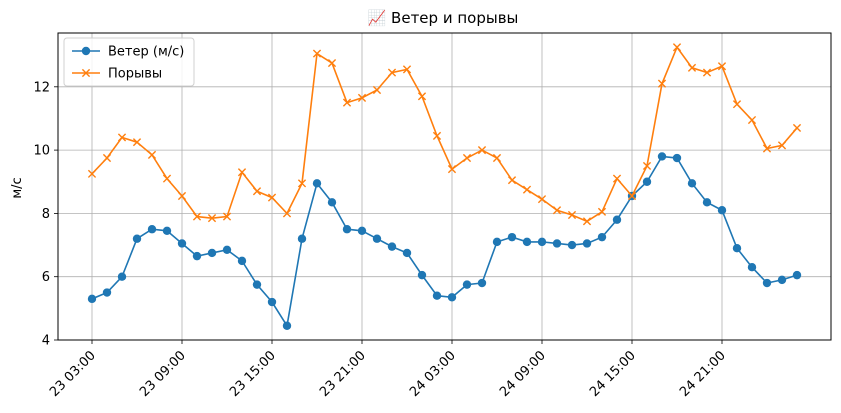  What do you see at coordinates (146, 52) in the screenshot?
I see `legend-label: Ветер (м/с)` at bounding box center [146, 52].